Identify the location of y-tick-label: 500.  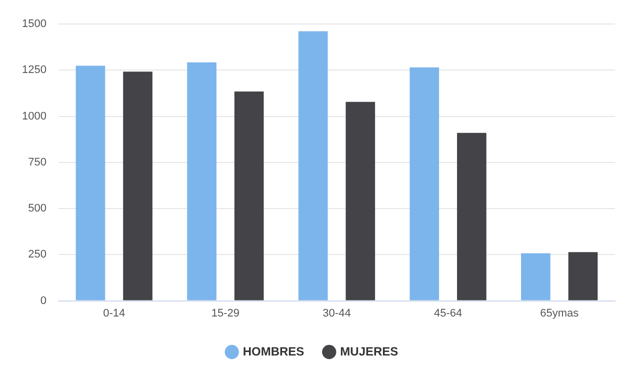
(37, 208).